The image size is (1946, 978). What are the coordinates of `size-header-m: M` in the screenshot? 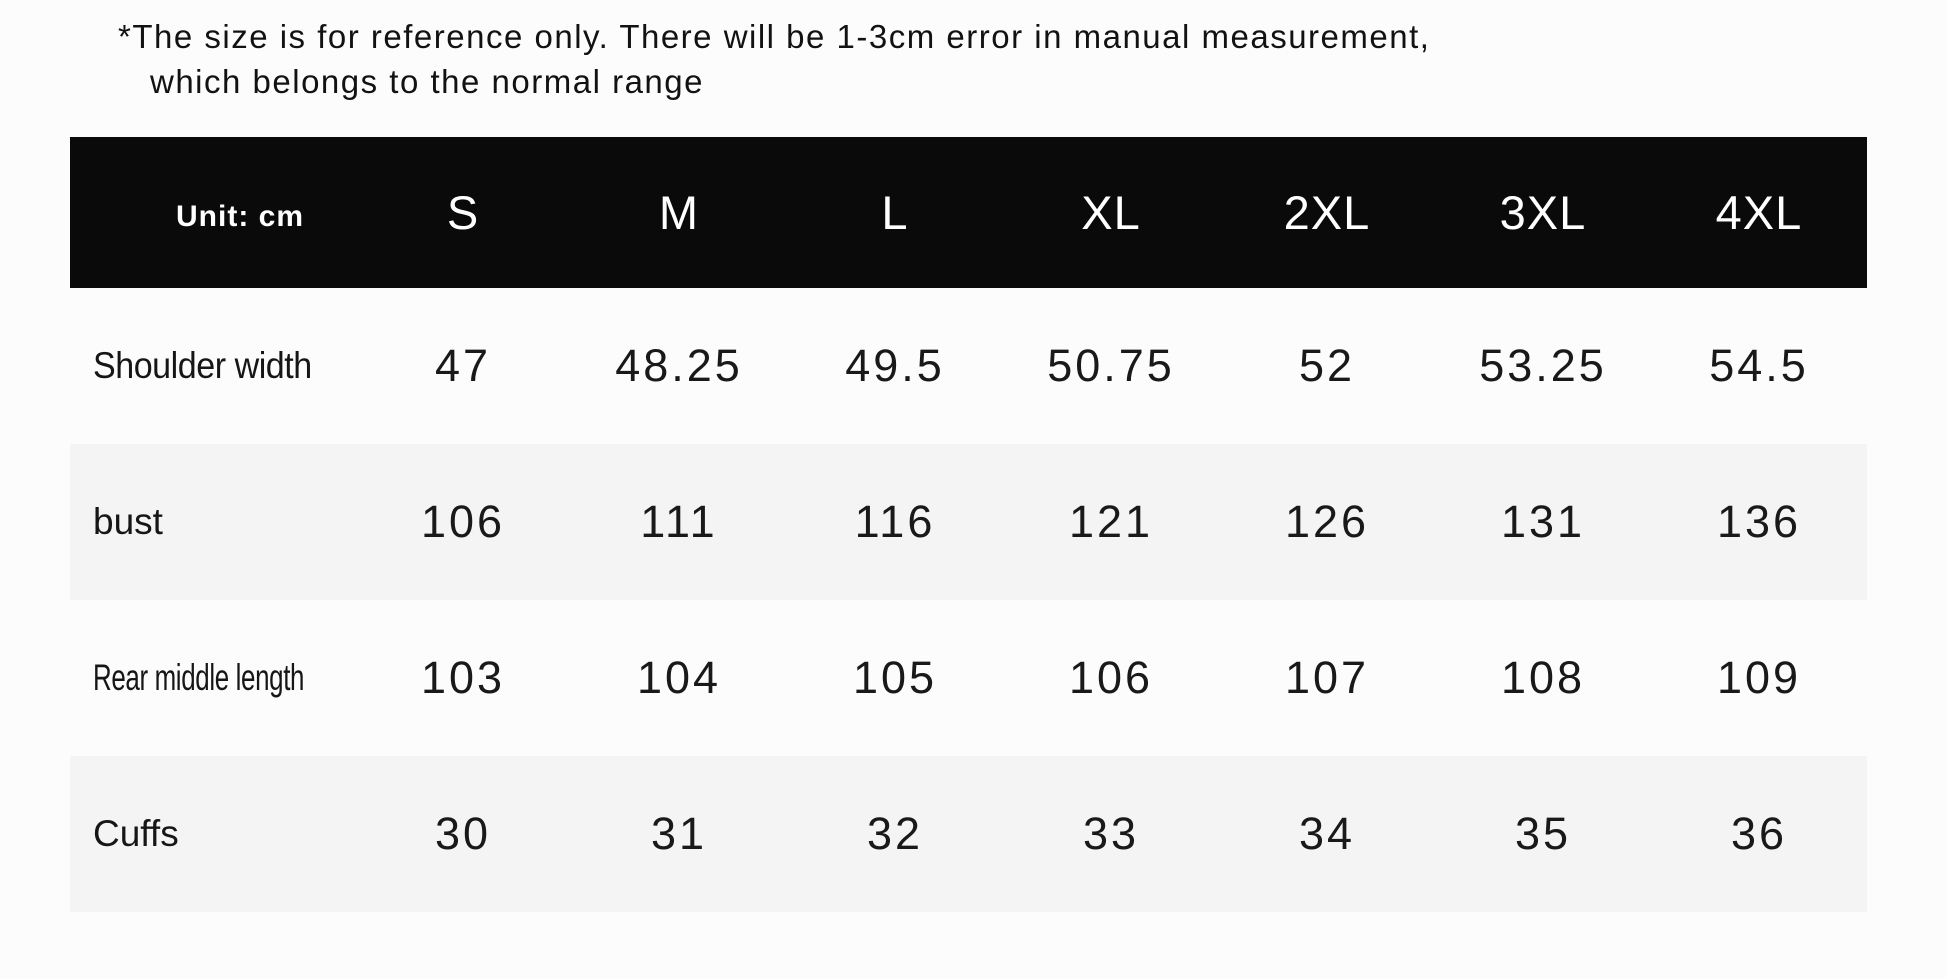 It's located at (679, 212).